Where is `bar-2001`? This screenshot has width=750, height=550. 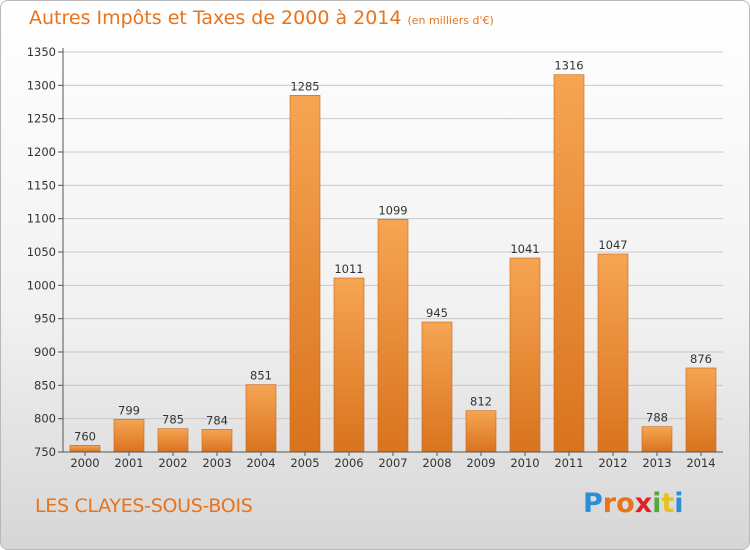
bar-2001 is located at coordinates (129, 436).